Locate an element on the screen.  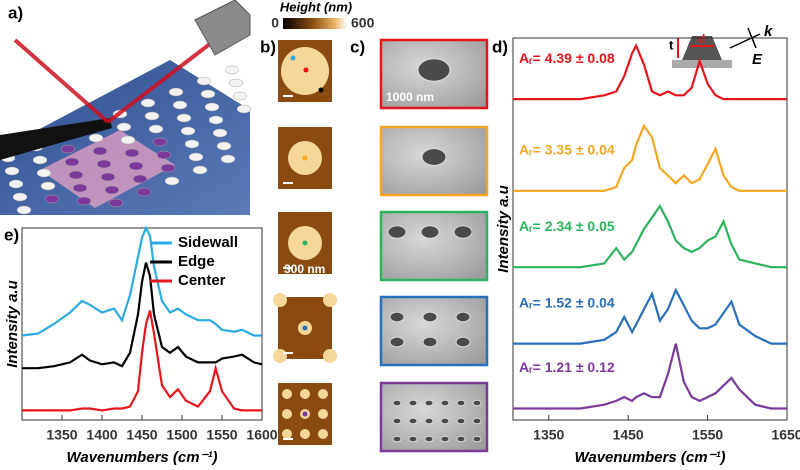
y-axis-label: Intensity a.u is located at coordinates (503, 229).